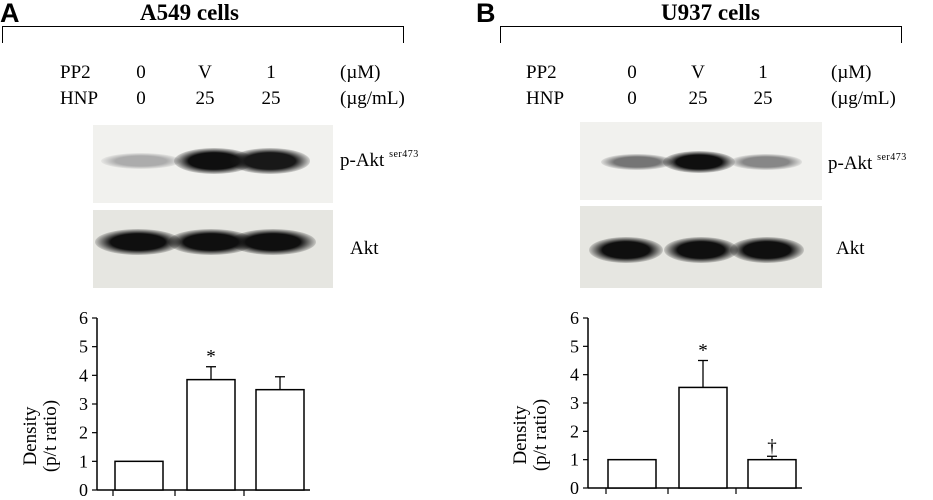 Image resolution: width=933 pixels, height=500 pixels. I want to click on panel-letter: B, so click(486, 14).